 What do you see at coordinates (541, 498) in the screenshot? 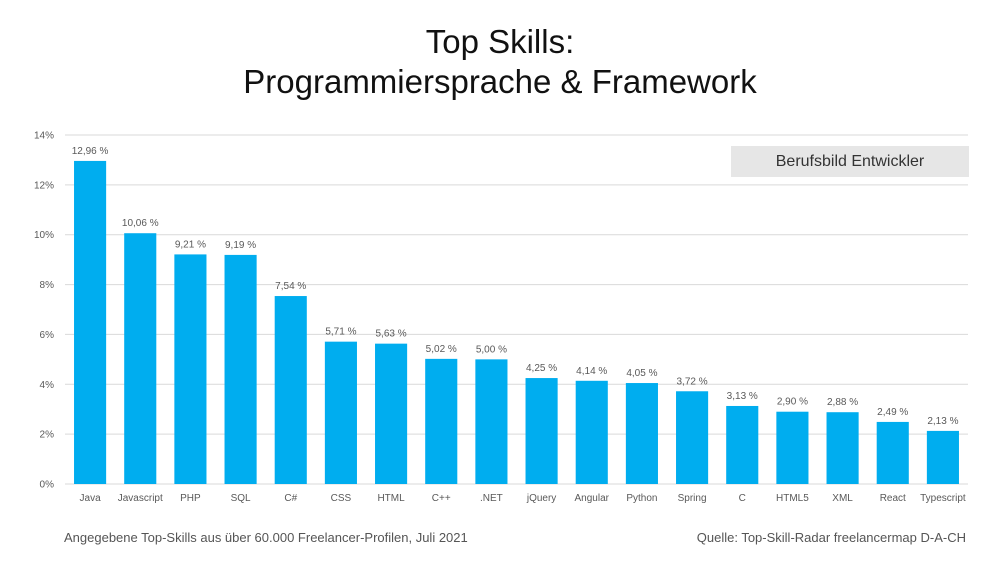
I see `x-tick-label: jQuery` at bounding box center [541, 498].